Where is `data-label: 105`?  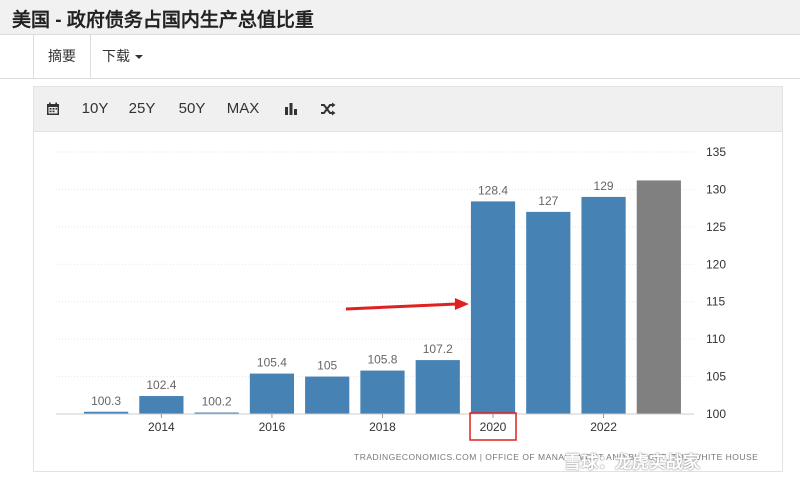 data-label: 105 is located at coordinates (327, 366).